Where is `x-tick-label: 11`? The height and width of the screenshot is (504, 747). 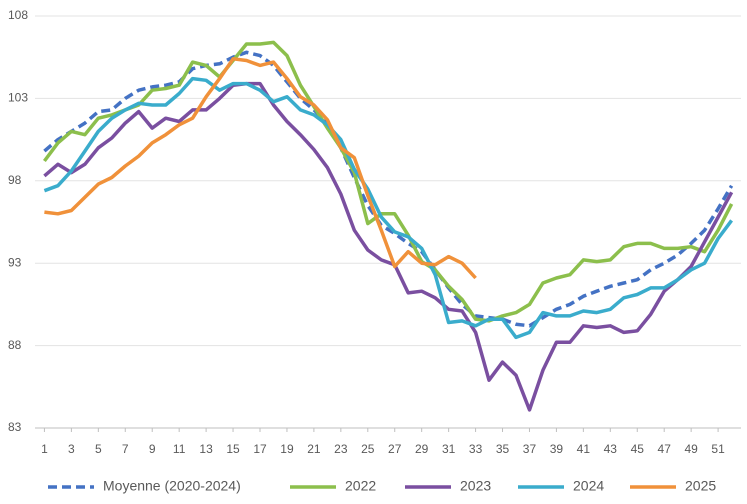
x-tick-label: 11 is located at coordinates (179, 449).